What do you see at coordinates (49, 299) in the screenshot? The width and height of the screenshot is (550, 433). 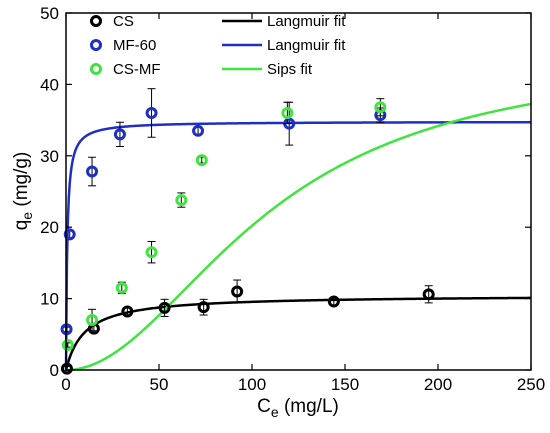 I see `y-tick-label: 10` at bounding box center [49, 299].